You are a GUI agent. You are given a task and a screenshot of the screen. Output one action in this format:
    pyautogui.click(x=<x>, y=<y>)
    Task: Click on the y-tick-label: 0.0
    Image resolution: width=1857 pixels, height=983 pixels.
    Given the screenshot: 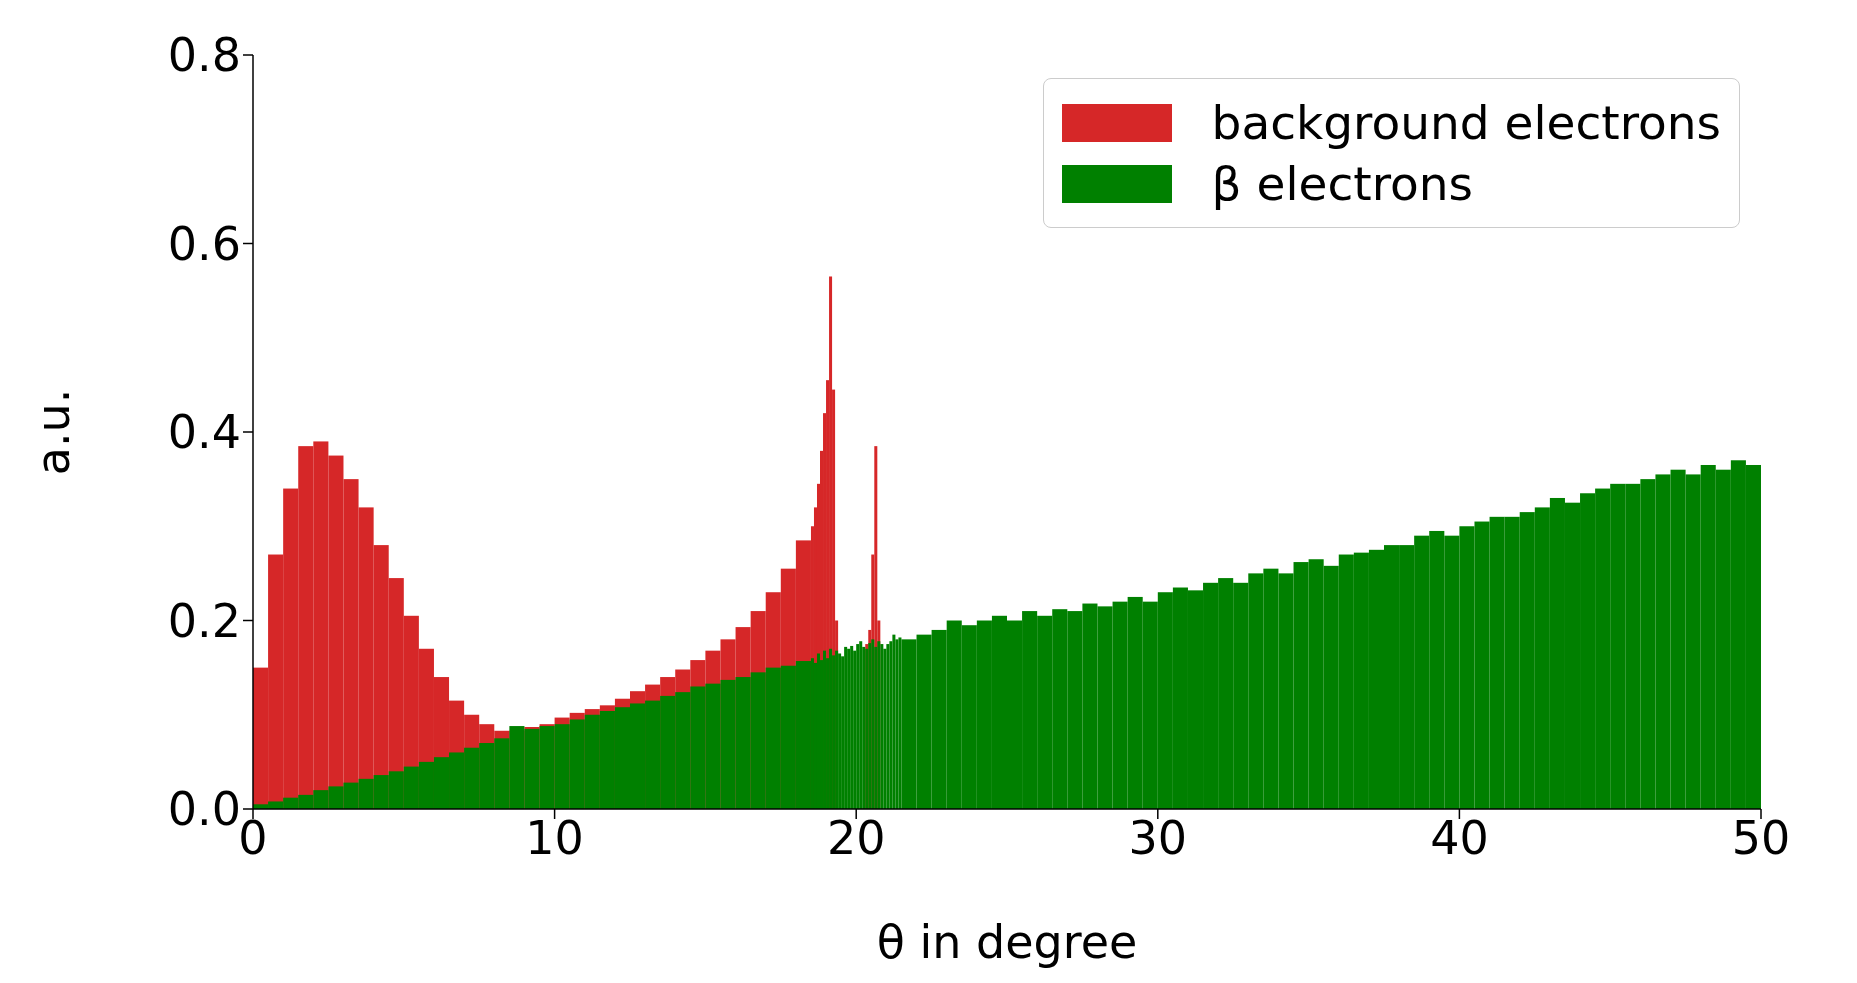 What is the action you would take?
    pyautogui.click(x=204, y=809)
    